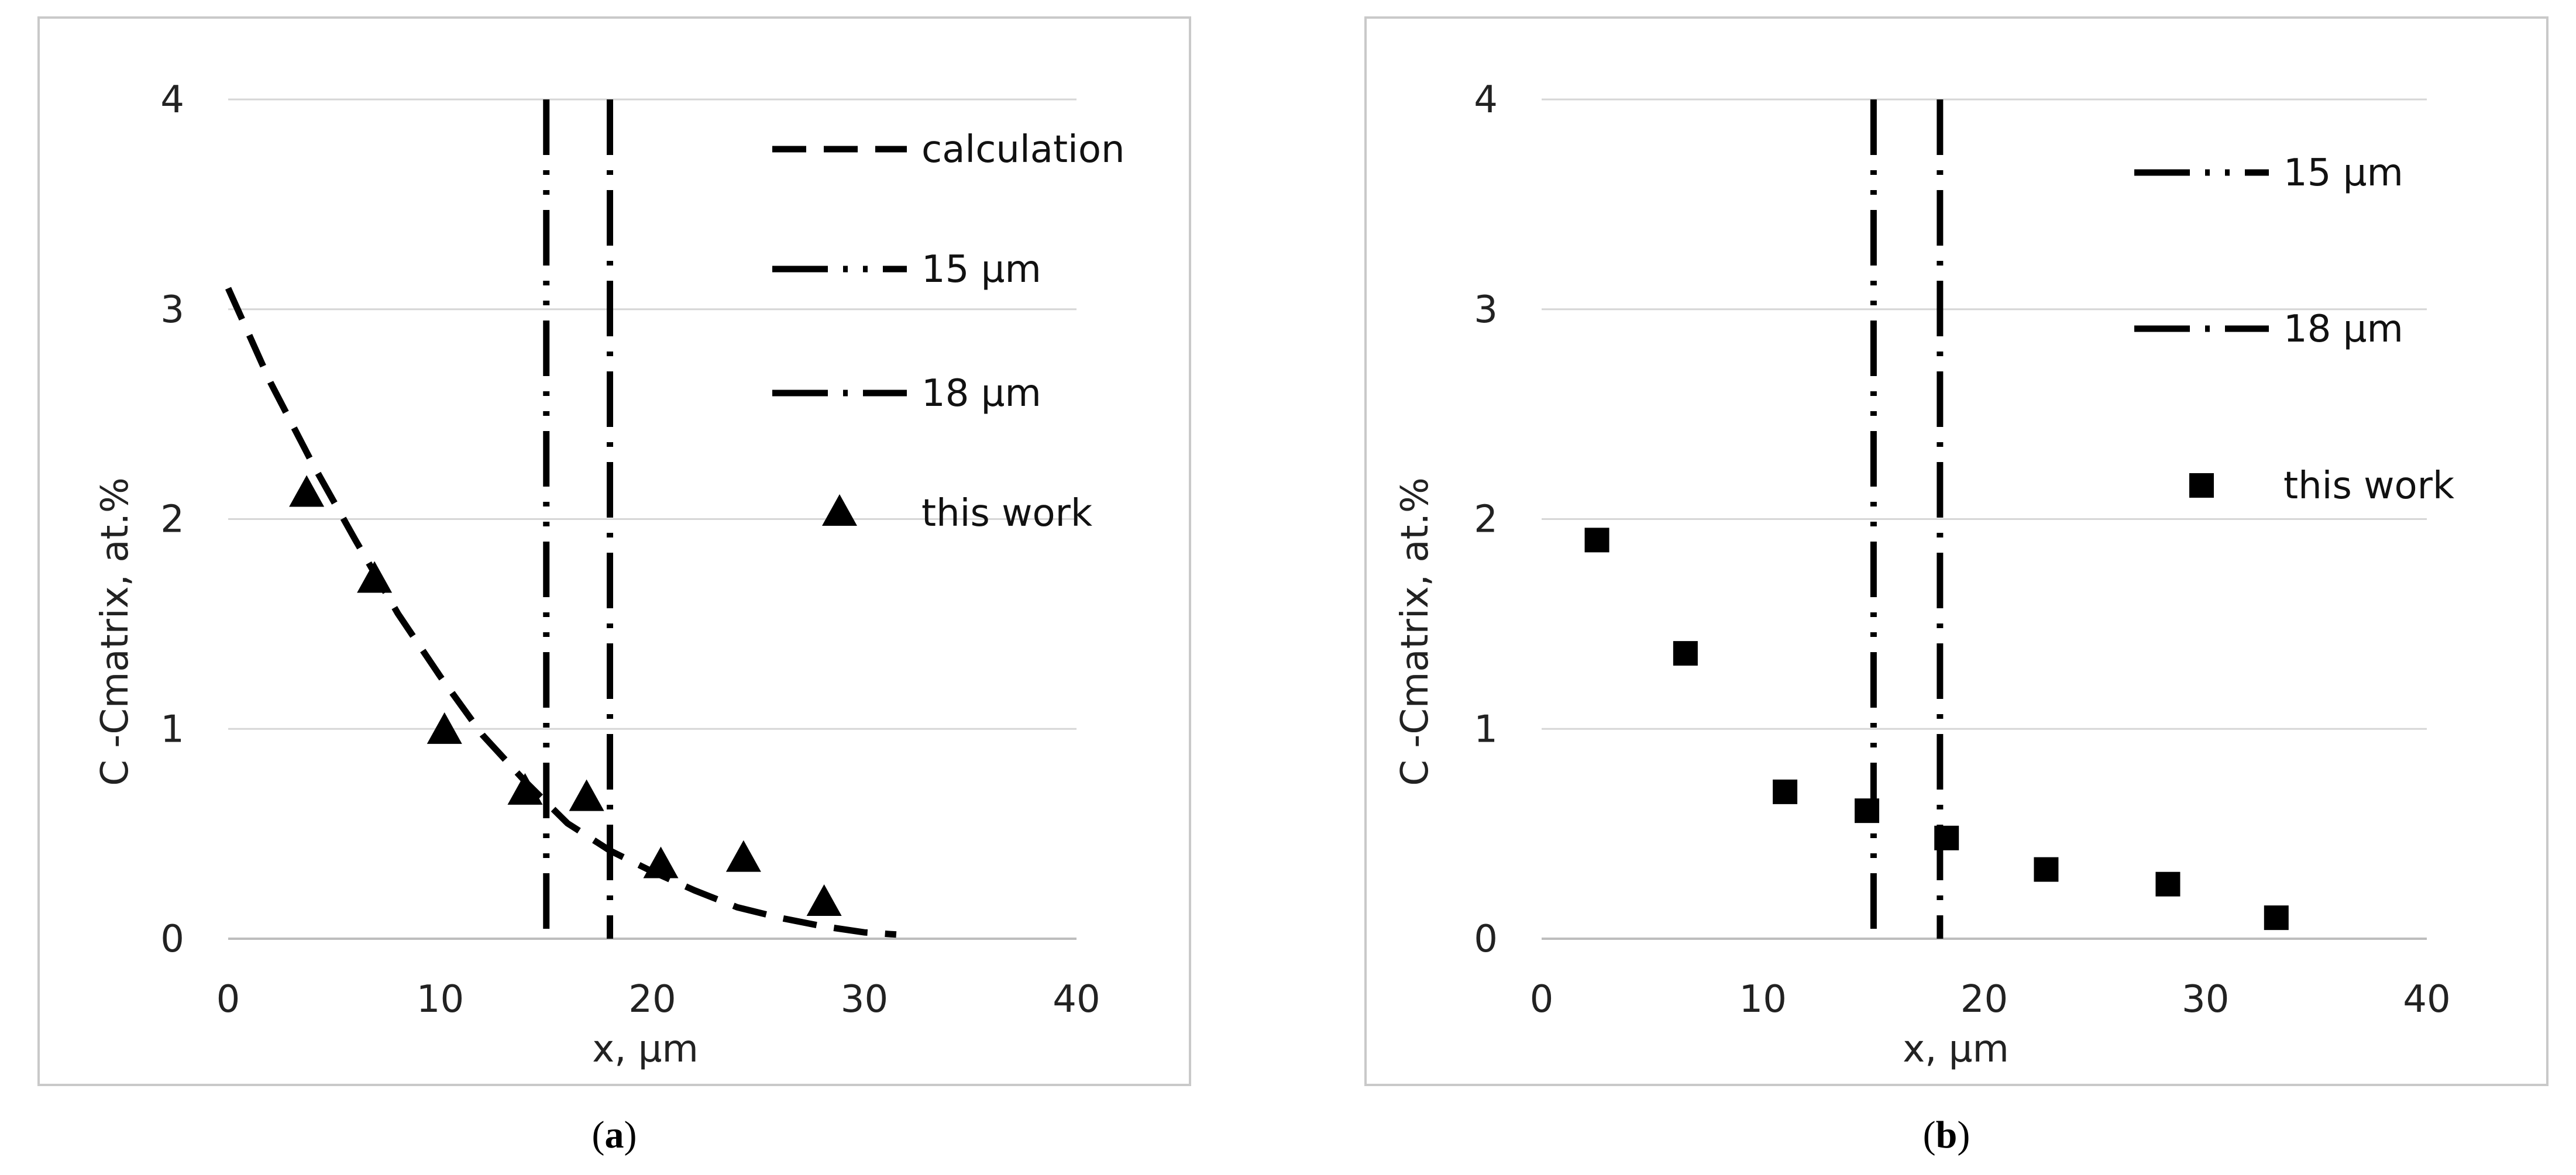 The height and width of the screenshot is (1175, 2576). Describe the element at coordinates (1076, 1000) in the screenshot. I see `x-tick-label-a-4: 40` at that location.